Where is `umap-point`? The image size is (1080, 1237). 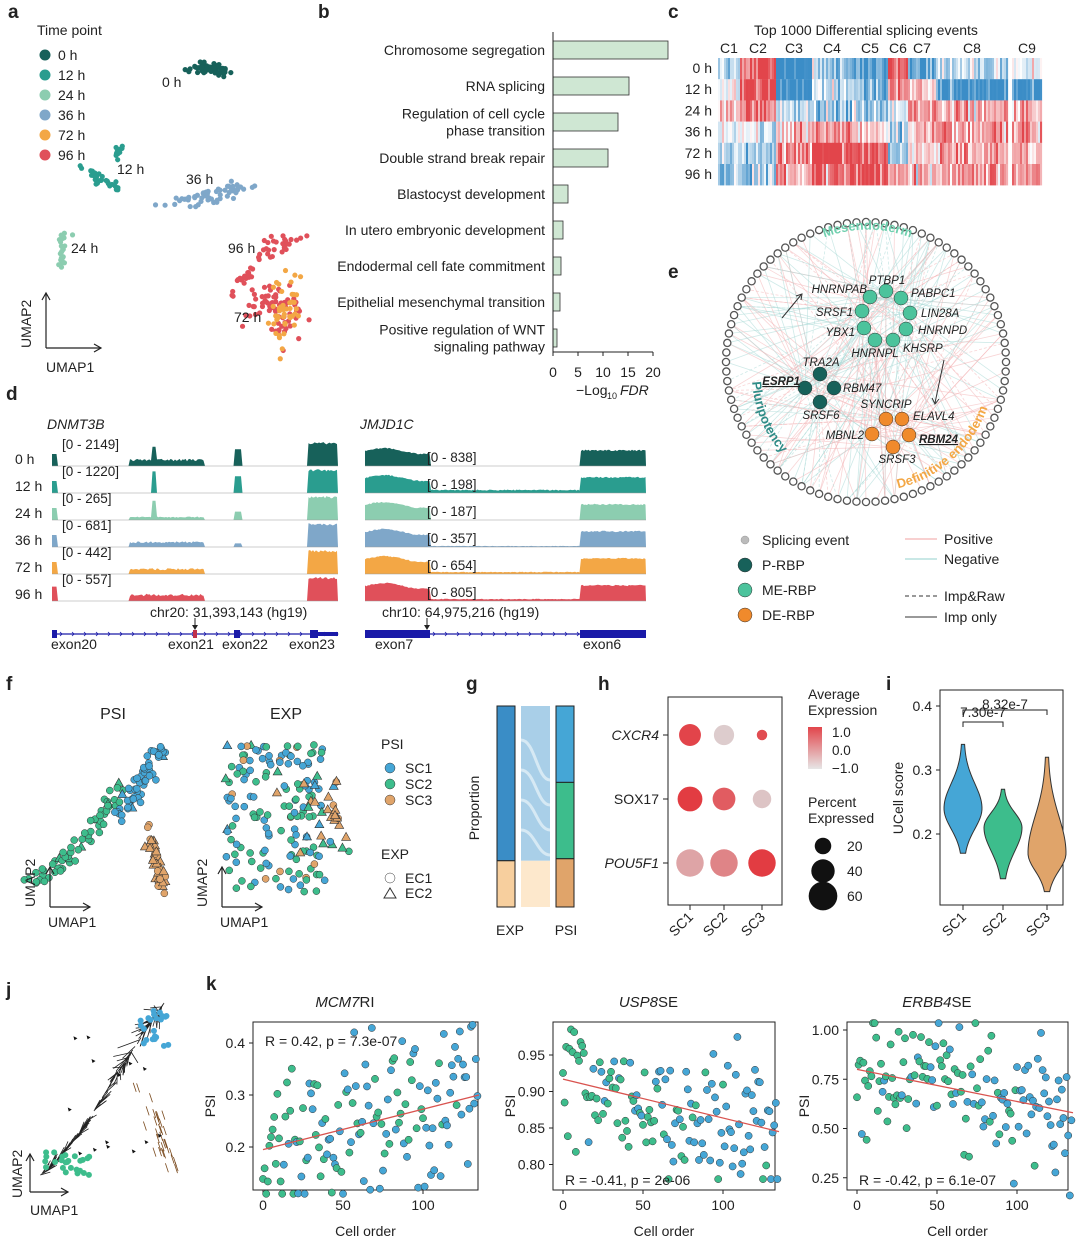 umap-point is located at coordinates (292, 316).